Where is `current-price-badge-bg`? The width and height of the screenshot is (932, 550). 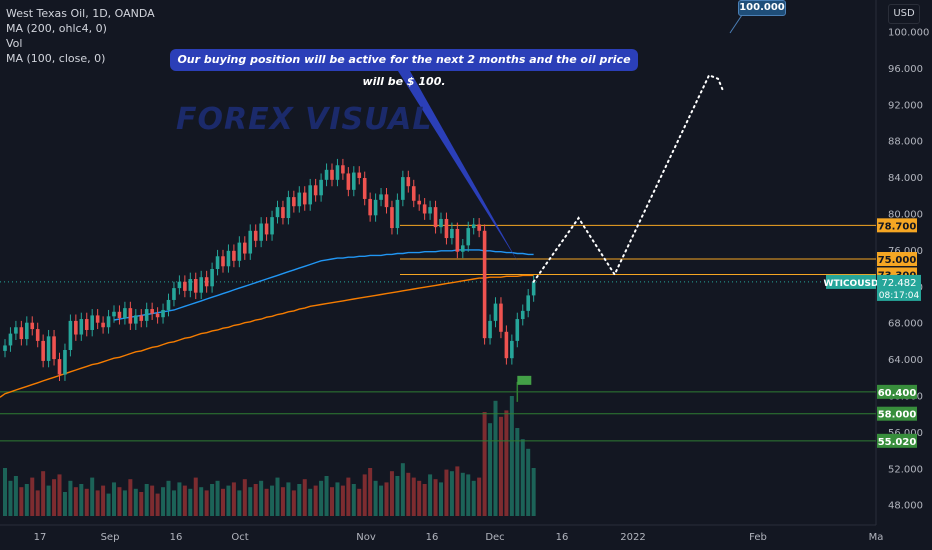
current-price-badge-bg is located at coordinates (899, 287).